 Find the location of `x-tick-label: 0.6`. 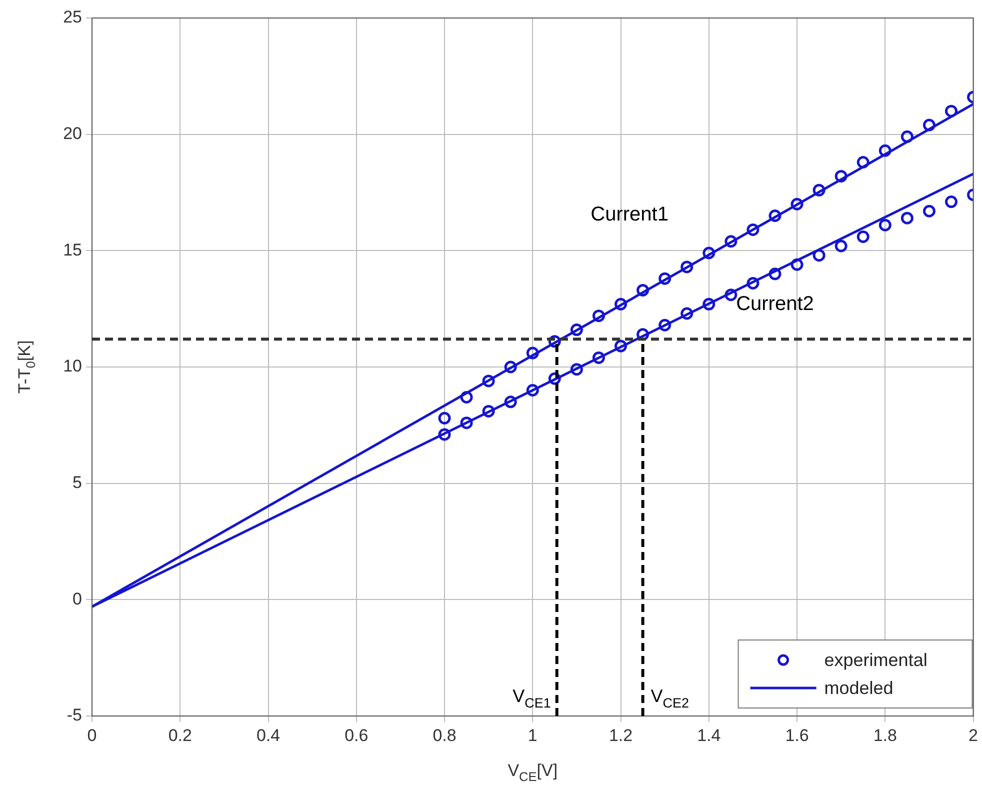

x-tick-label: 0.6 is located at coordinates (356, 735).